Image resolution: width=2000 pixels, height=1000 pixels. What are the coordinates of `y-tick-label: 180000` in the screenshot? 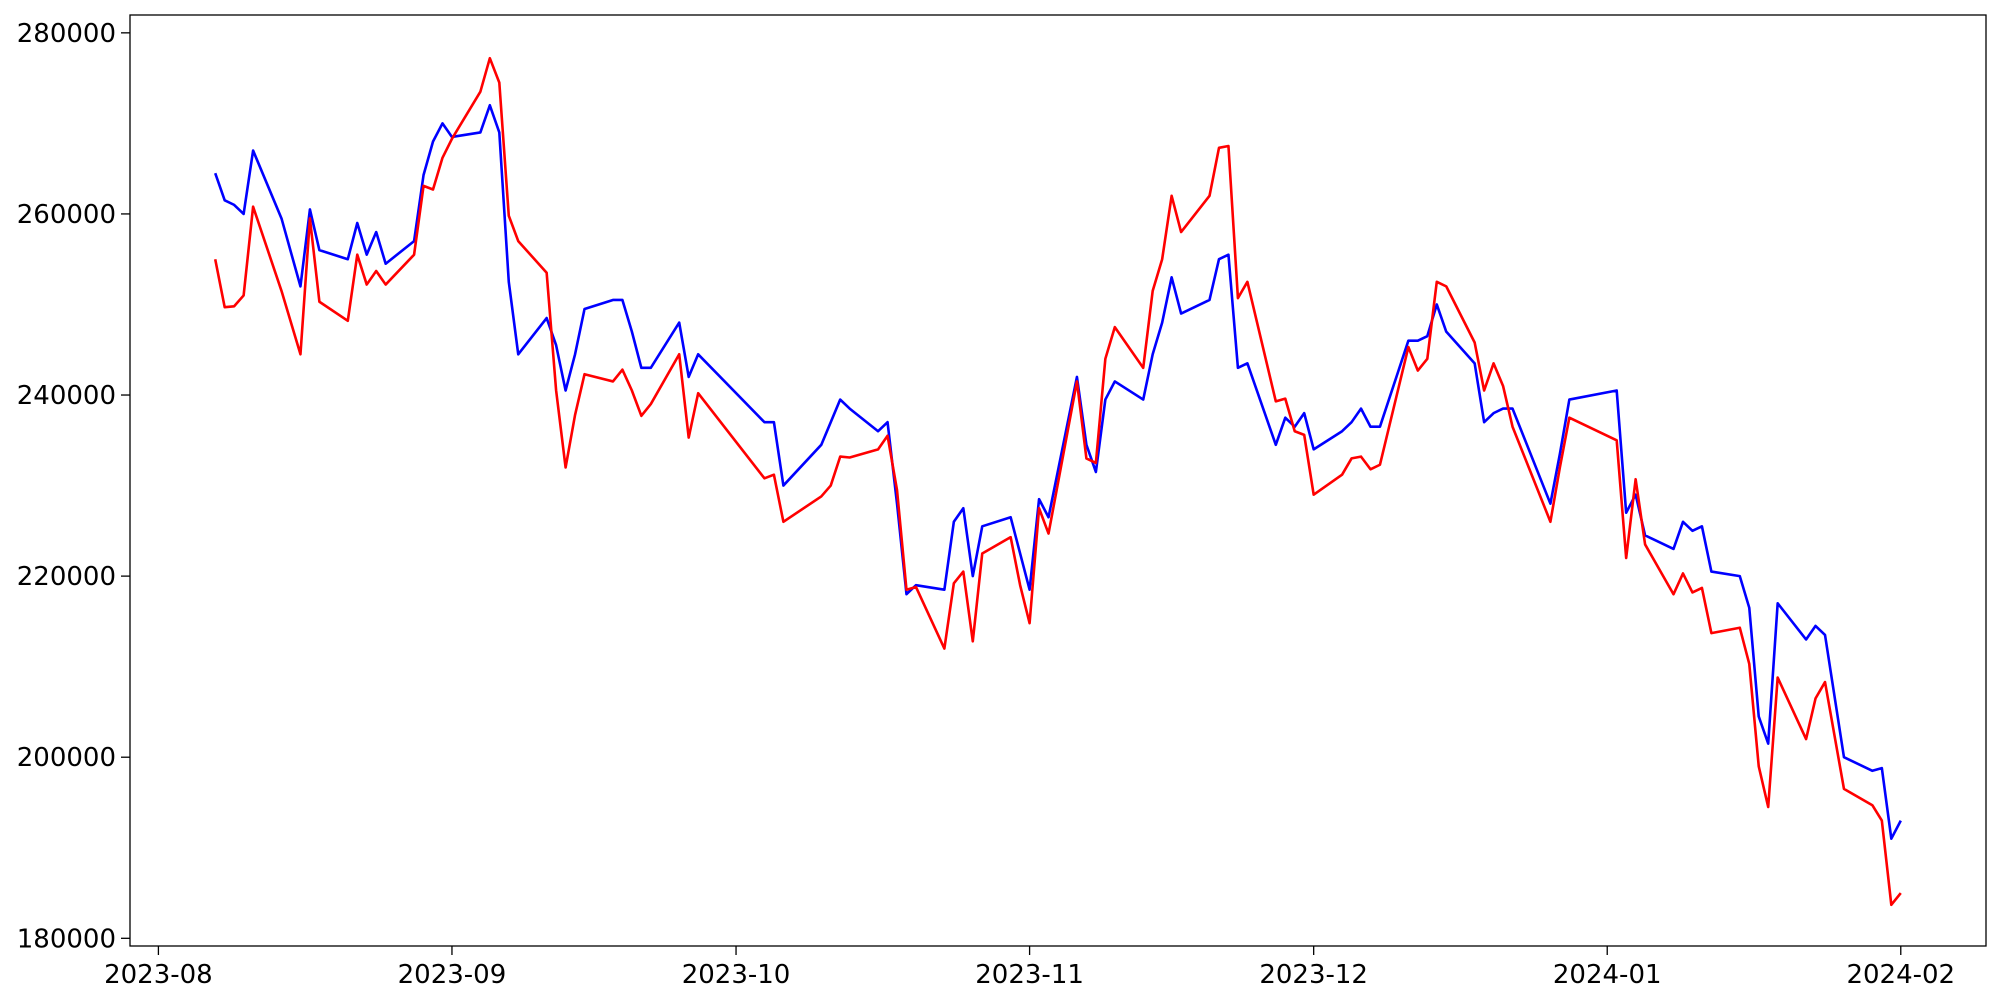 It's located at (66, 939).